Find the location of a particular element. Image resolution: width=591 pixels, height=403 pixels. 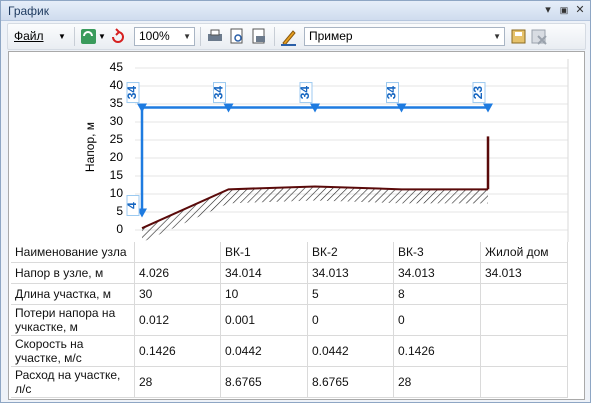

maximize-button: ▣ is located at coordinates (564, 10).